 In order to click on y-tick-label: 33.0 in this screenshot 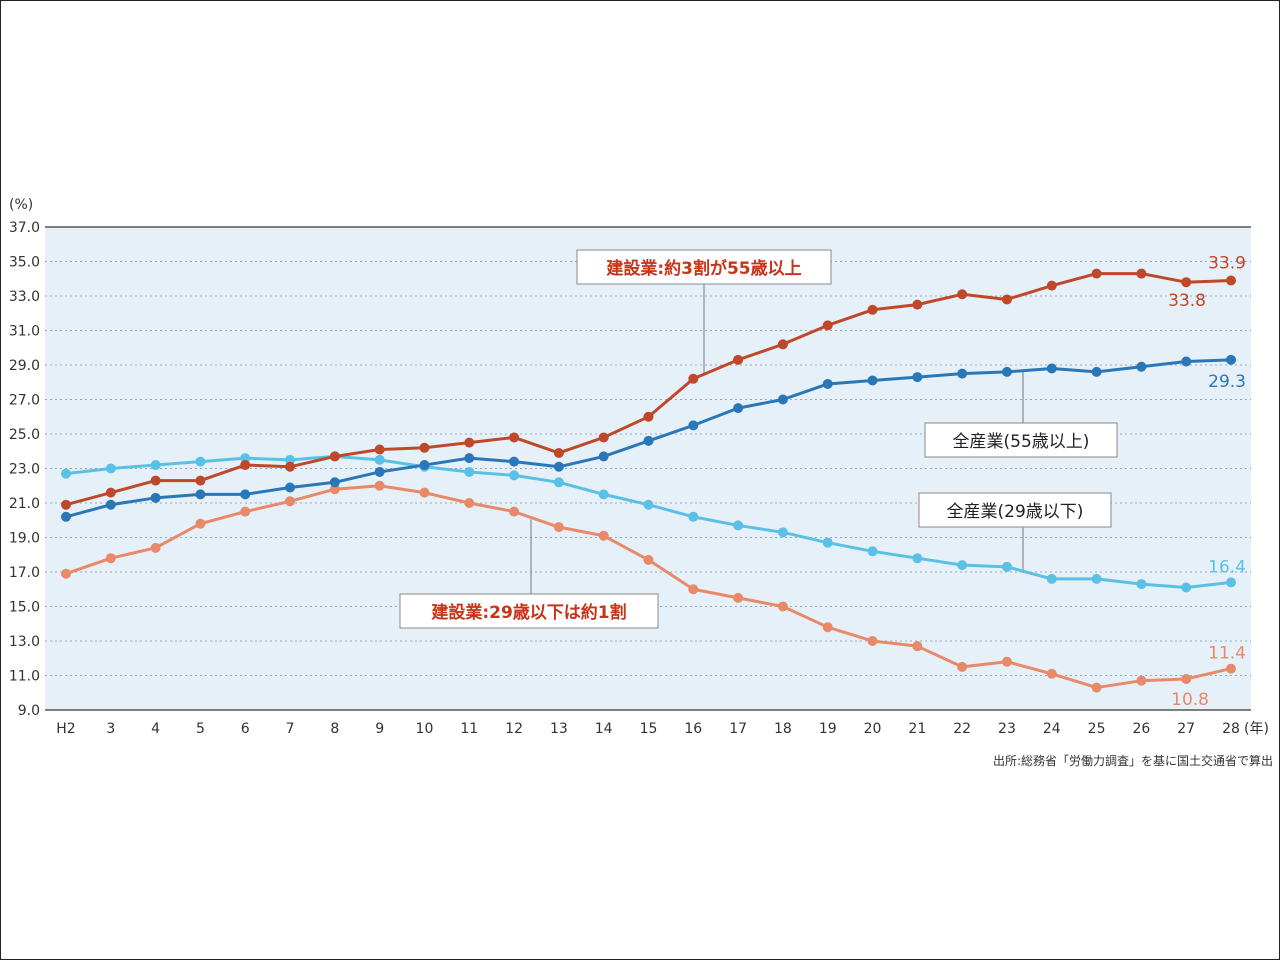, I will do `click(24, 297)`.